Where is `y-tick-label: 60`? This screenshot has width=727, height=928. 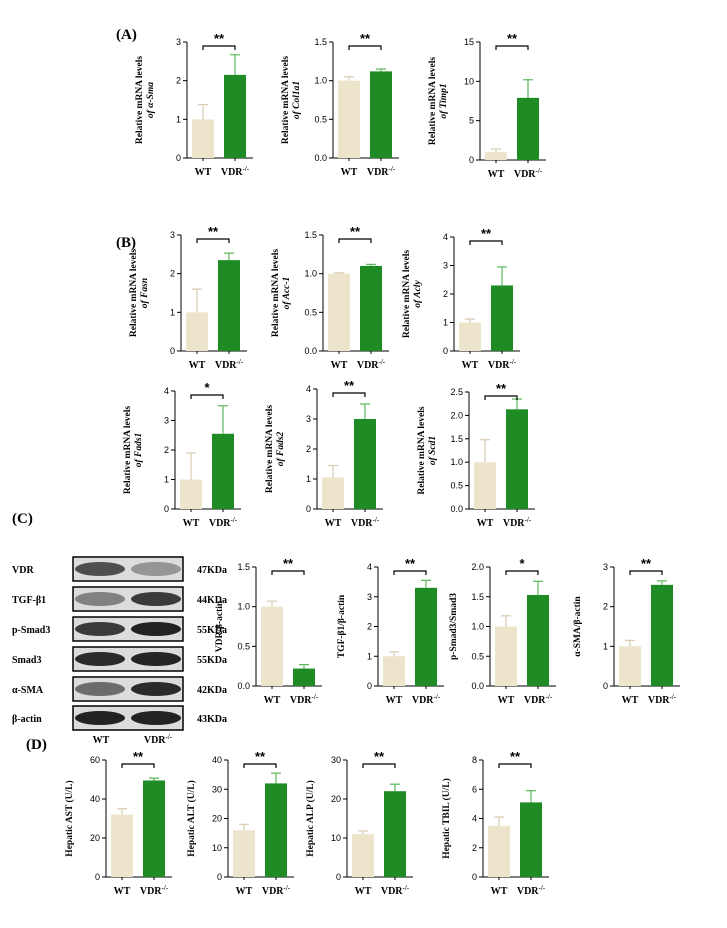
y-tick-label: 60 is located at coordinates (95, 760).